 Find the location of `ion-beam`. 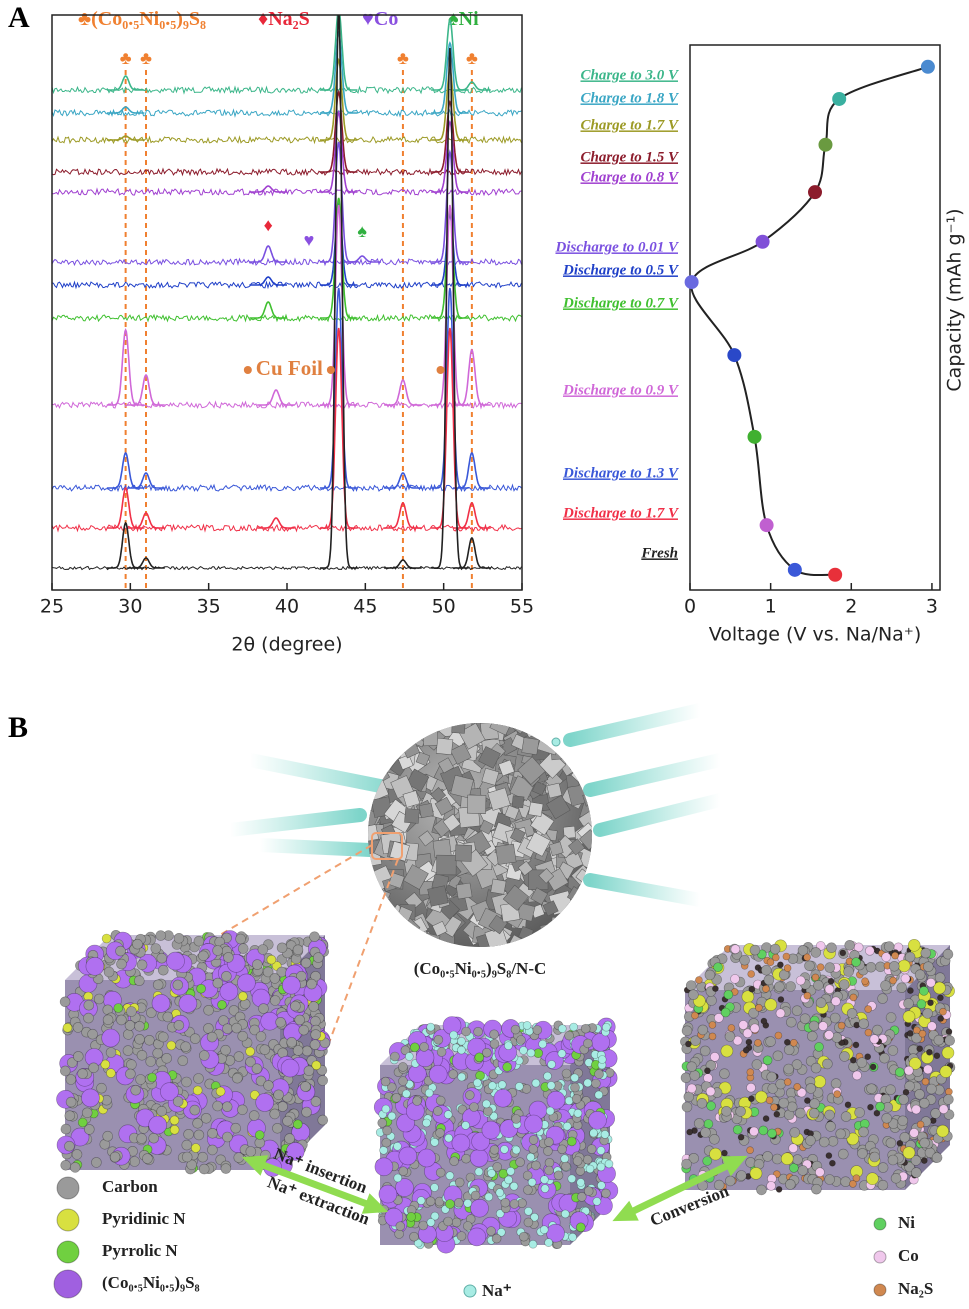

ion-beam is located at coordinates (295, 822).